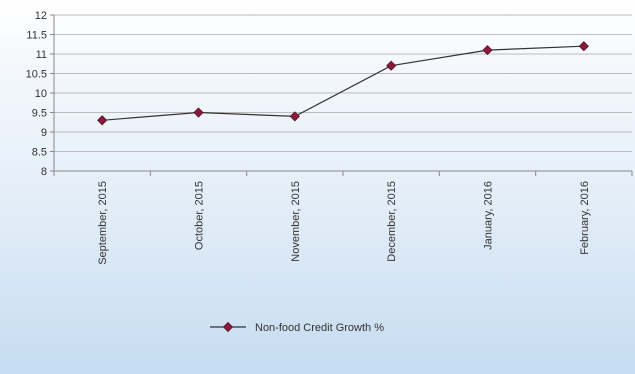  Describe the element at coordinates (392, 221) in the screenshot. I see `x-category-label: December, 2015` at that location.